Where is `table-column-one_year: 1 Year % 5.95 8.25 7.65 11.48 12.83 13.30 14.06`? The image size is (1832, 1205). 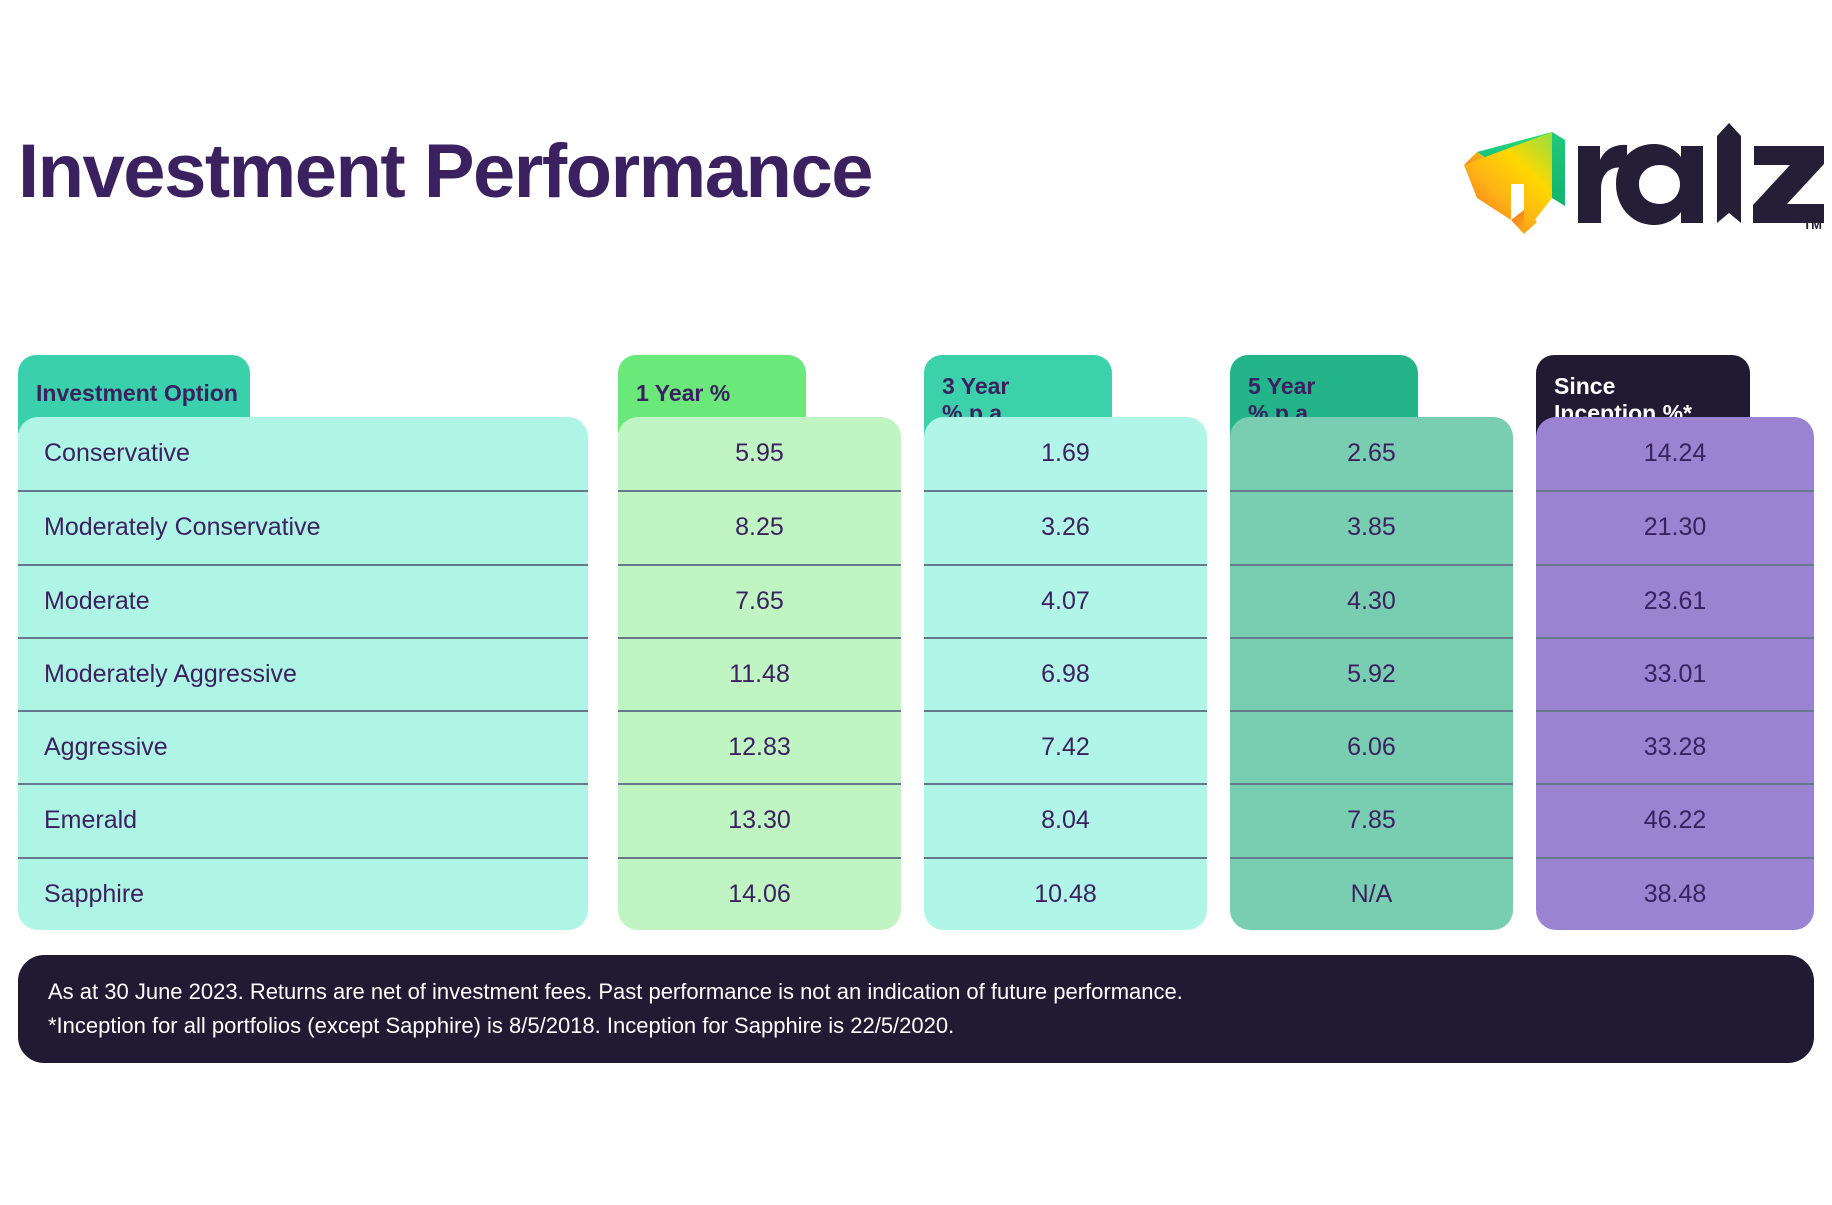
table-column-one_year: 1 Year % 5.95 8.25 7.65 11.48 12.83 13.30 14.06 is located at coordinates (759, 642).